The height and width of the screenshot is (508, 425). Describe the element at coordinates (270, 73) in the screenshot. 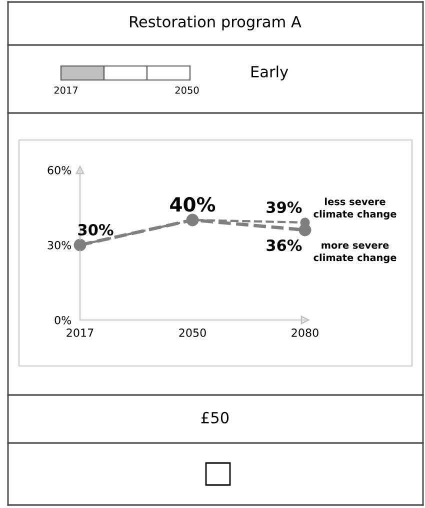

I see `text: Early` at that location.